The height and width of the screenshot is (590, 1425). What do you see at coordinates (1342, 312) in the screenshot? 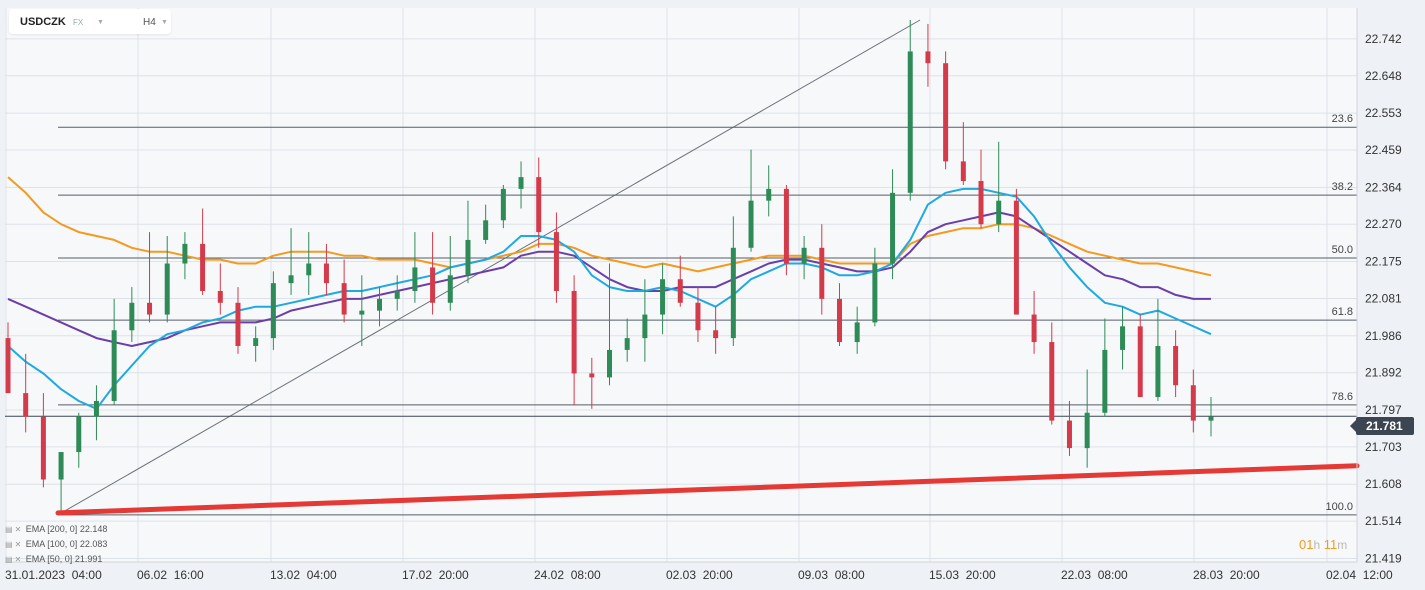
I see `fib-level-label: 61.8` at bounding box center [1342, 312].